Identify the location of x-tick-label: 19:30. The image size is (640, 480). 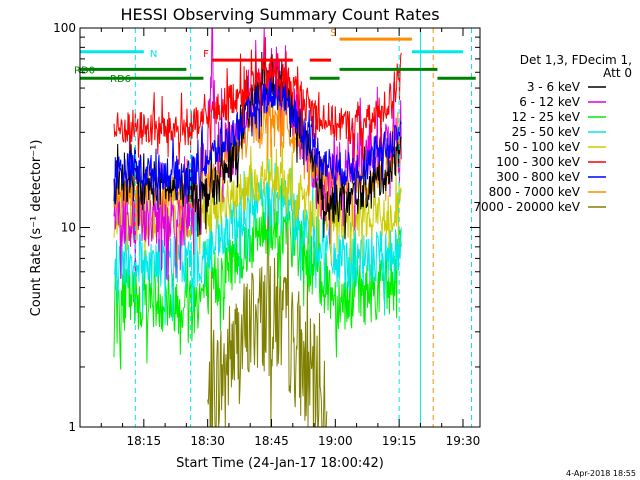
(463, 441).